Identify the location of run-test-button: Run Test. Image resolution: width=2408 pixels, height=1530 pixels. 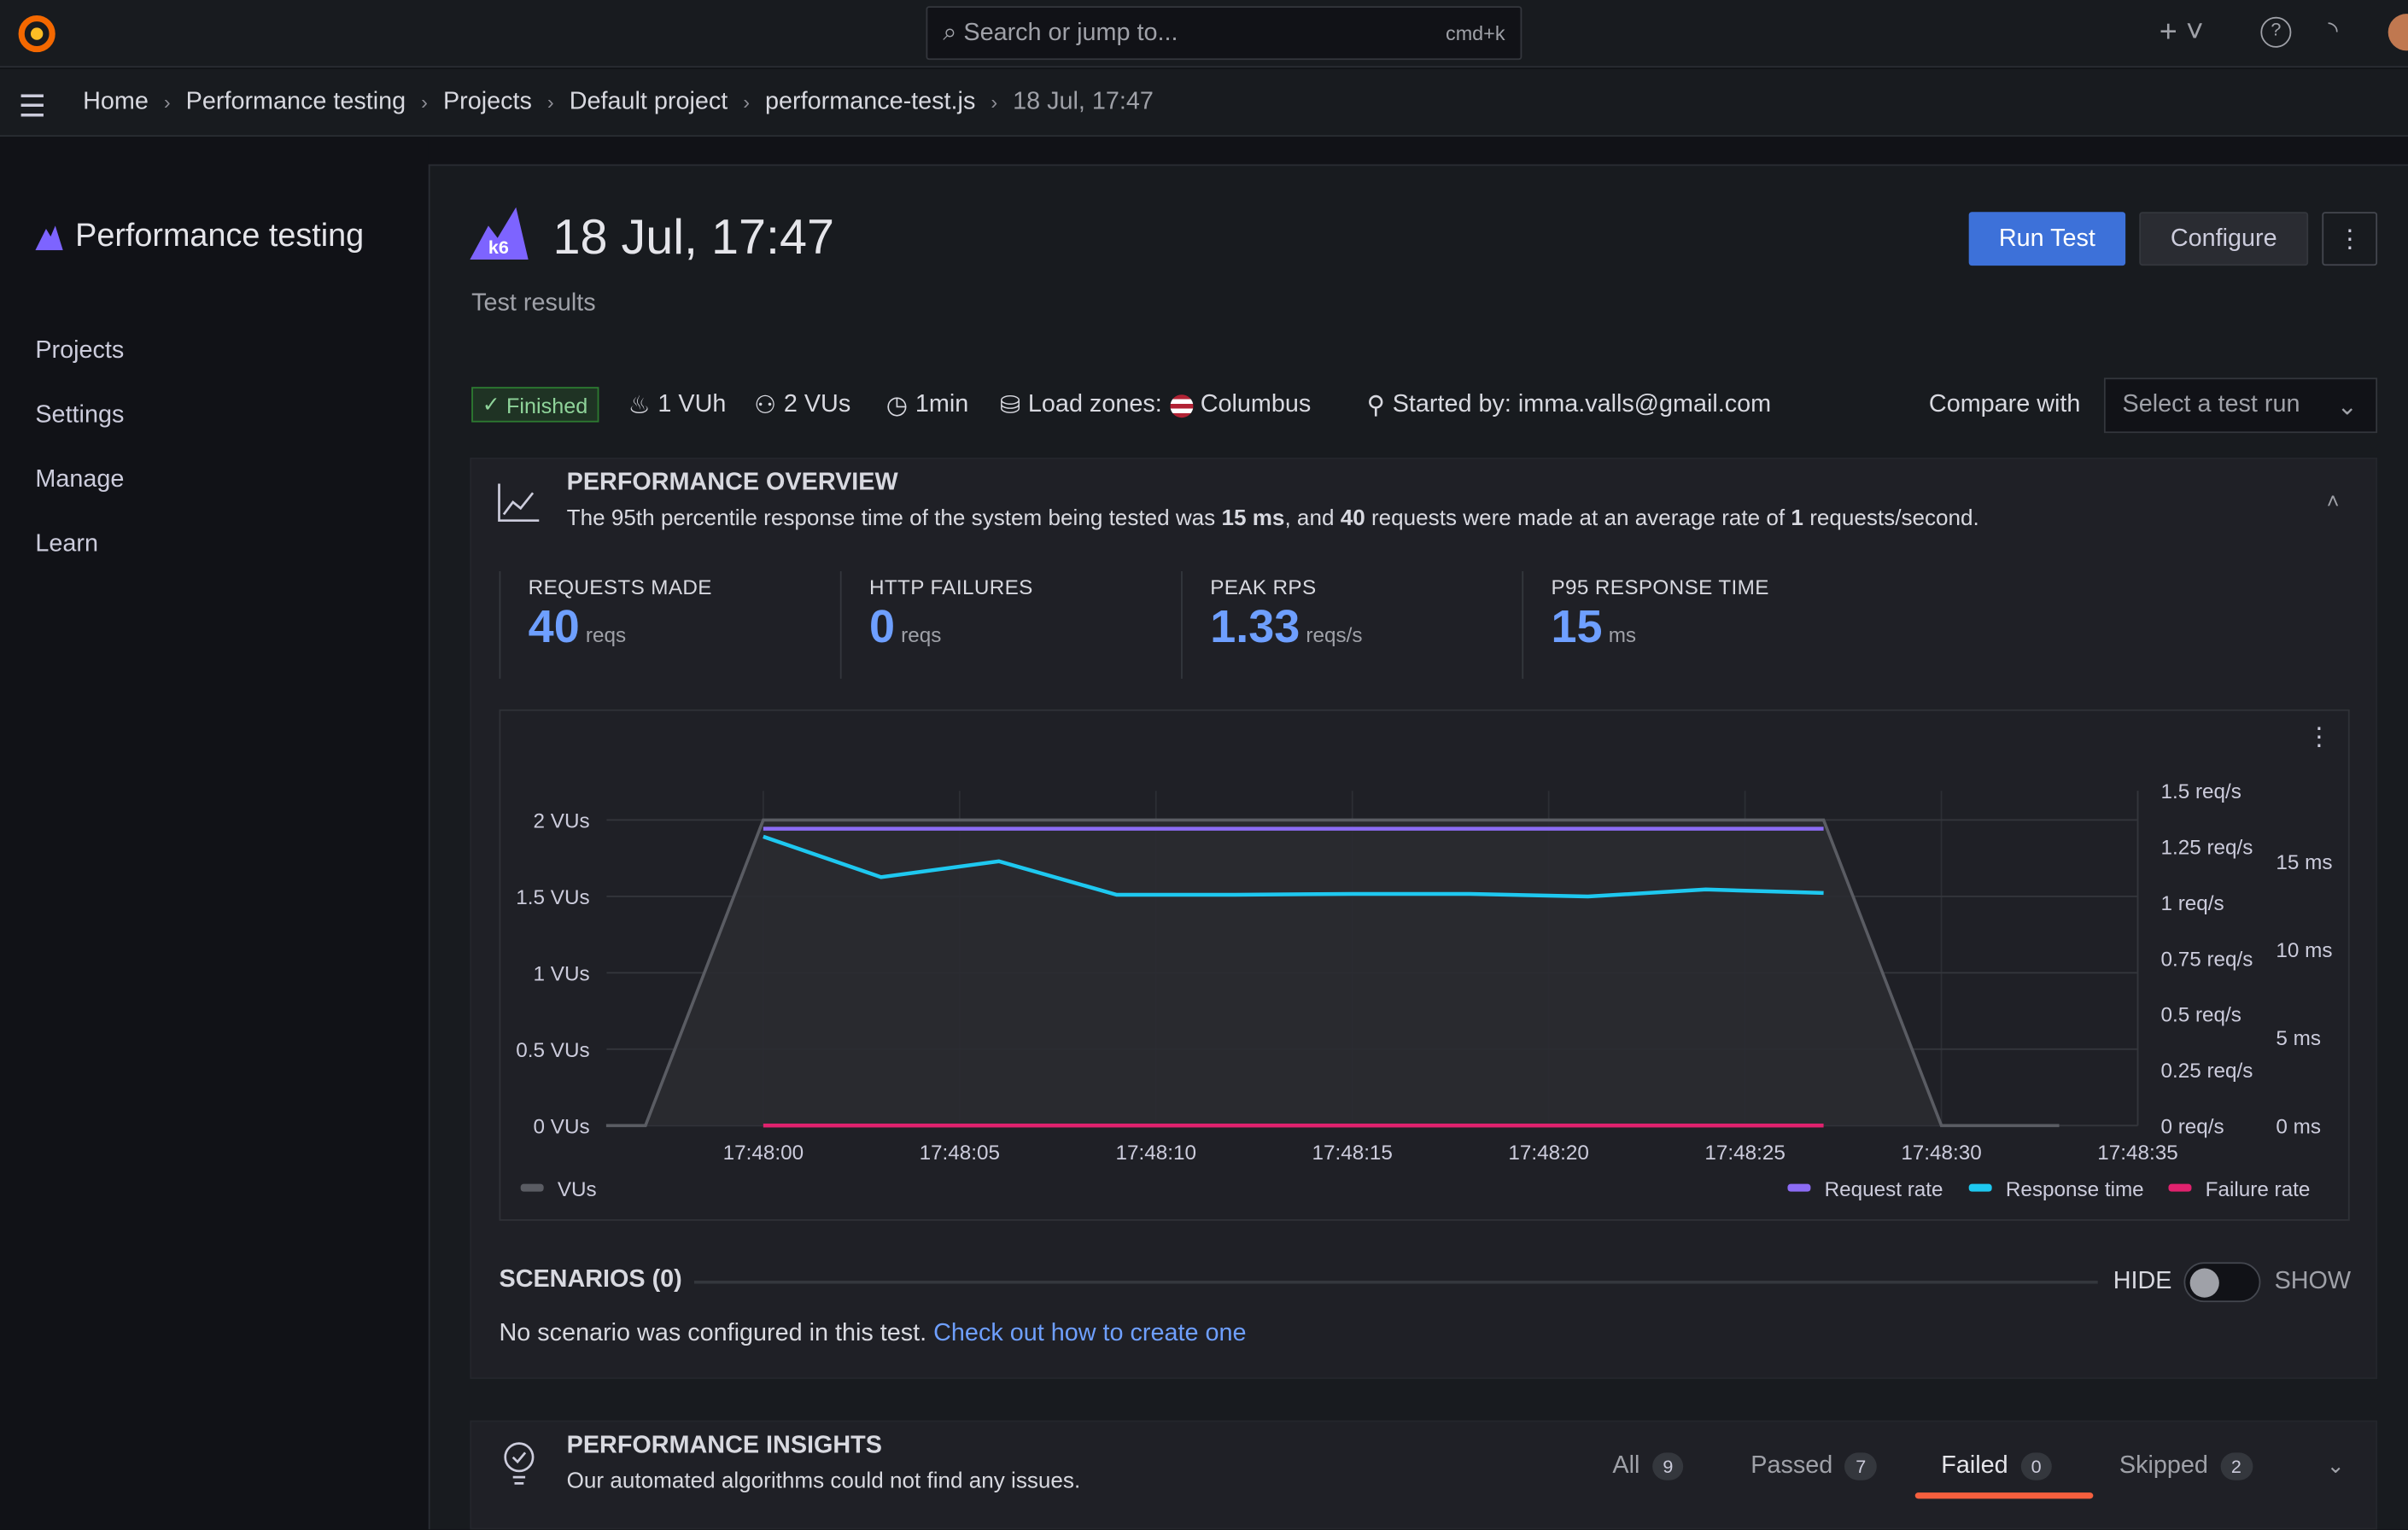
(2047, 239).